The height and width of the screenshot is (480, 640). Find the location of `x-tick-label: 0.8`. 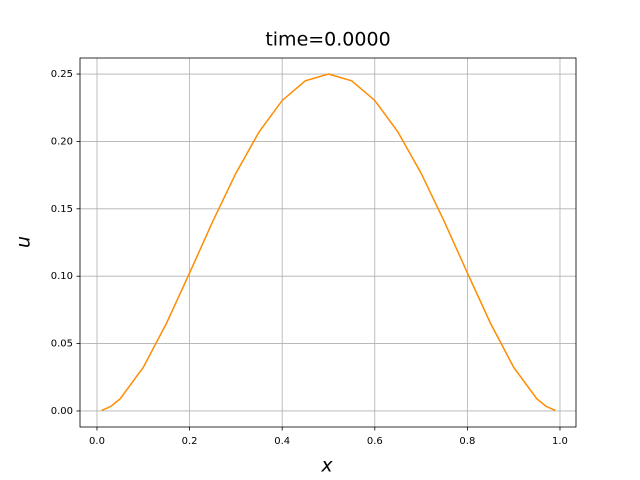

x-tick-label: 0.8 is located at coordinates (467, 441).